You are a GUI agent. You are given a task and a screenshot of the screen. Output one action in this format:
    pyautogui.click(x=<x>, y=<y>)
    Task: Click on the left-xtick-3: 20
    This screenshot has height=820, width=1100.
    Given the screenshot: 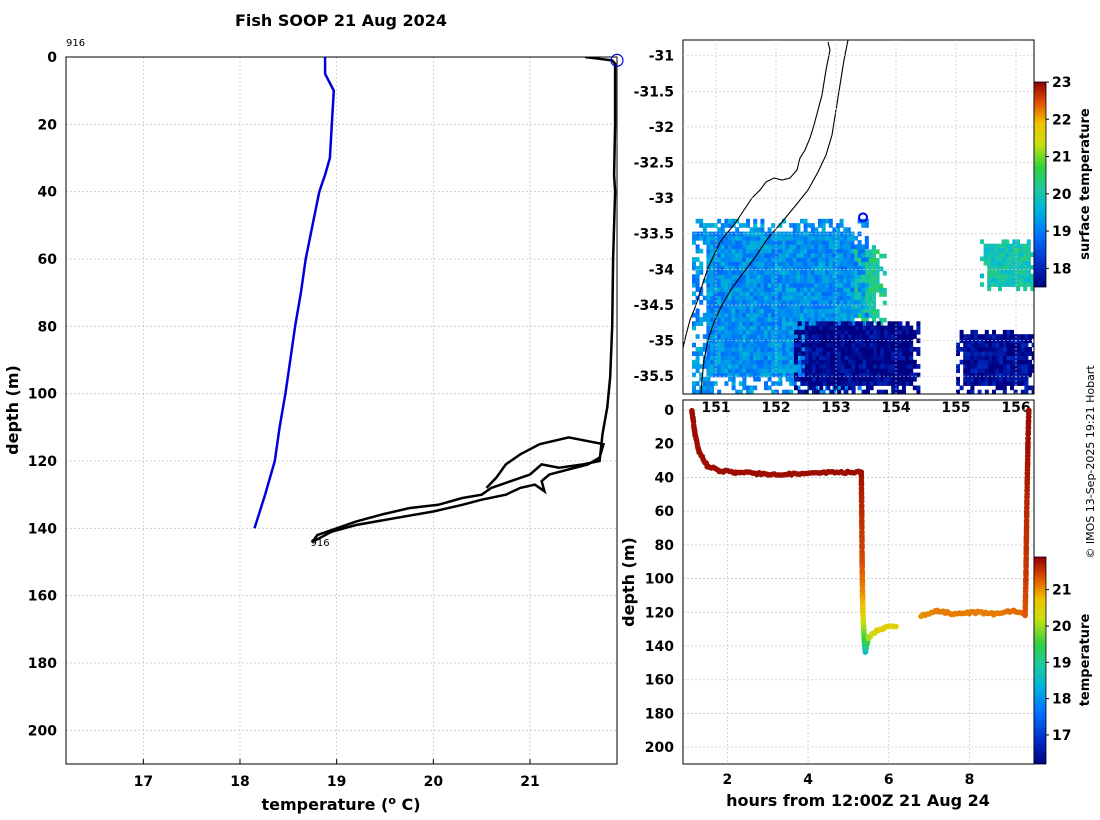 What is the action you would take?
    pyautogui.click(x=434, y=782)
    